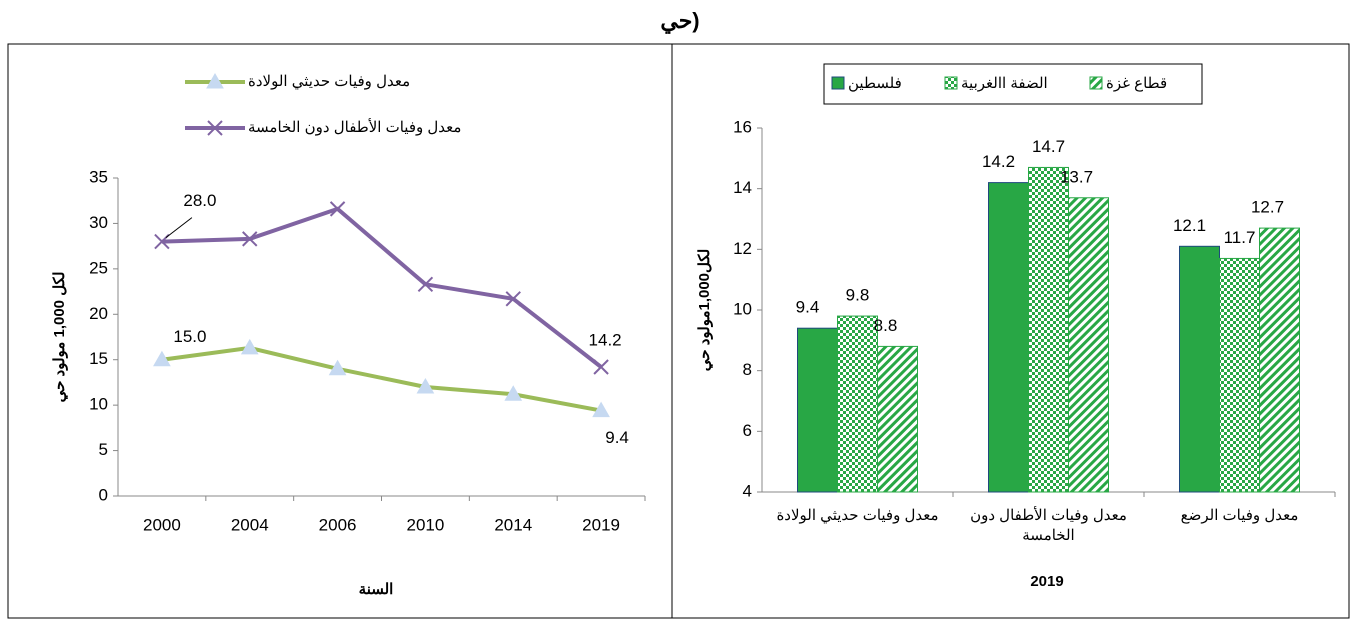  What do you see at coordinates (886, 325) in the screenshot?
I see `data-label: 8.8` at bounding box center [886, 325].